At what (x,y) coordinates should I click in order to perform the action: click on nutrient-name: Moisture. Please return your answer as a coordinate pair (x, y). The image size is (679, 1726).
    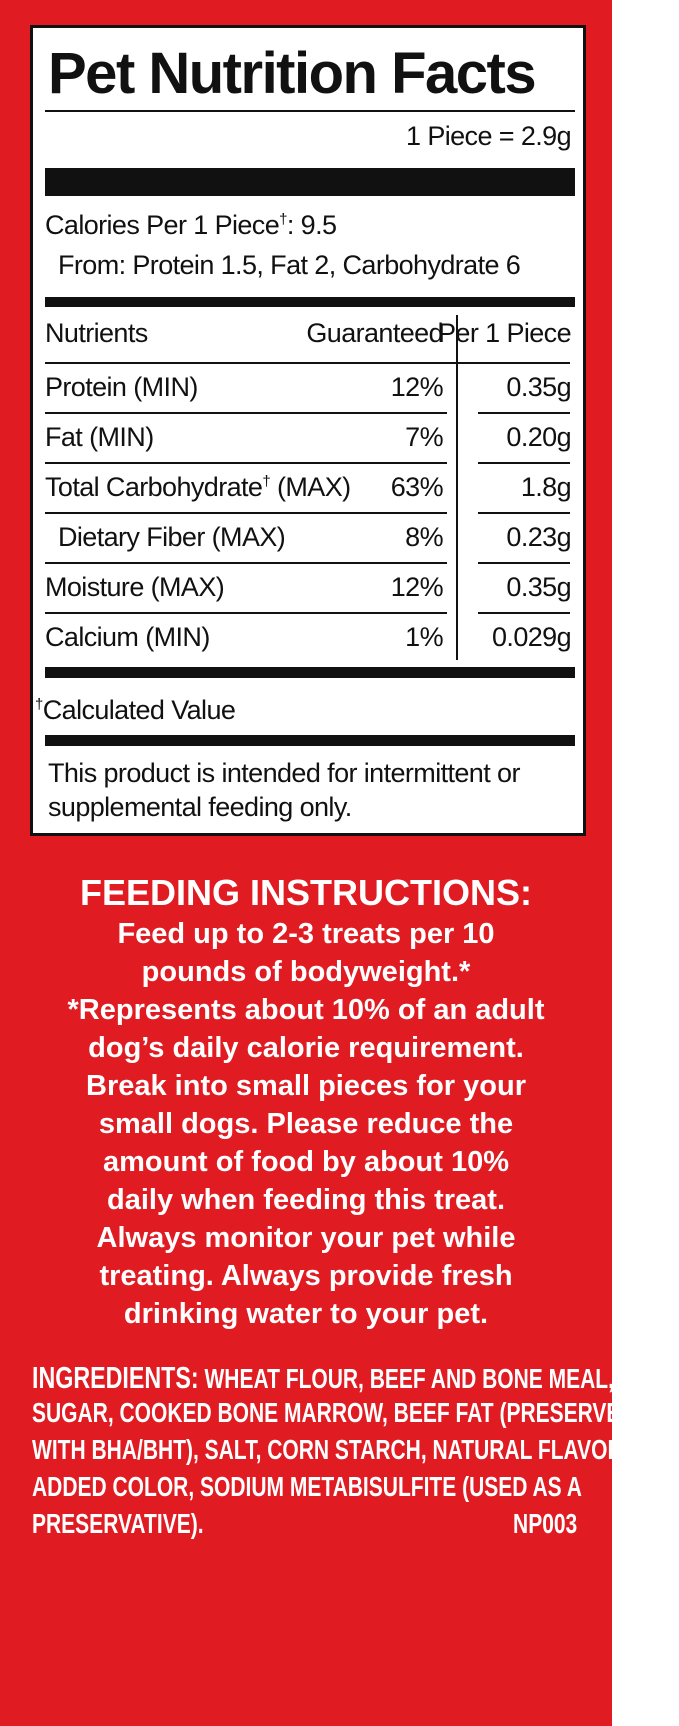
    Looking at the image, I should click on (94, 587).